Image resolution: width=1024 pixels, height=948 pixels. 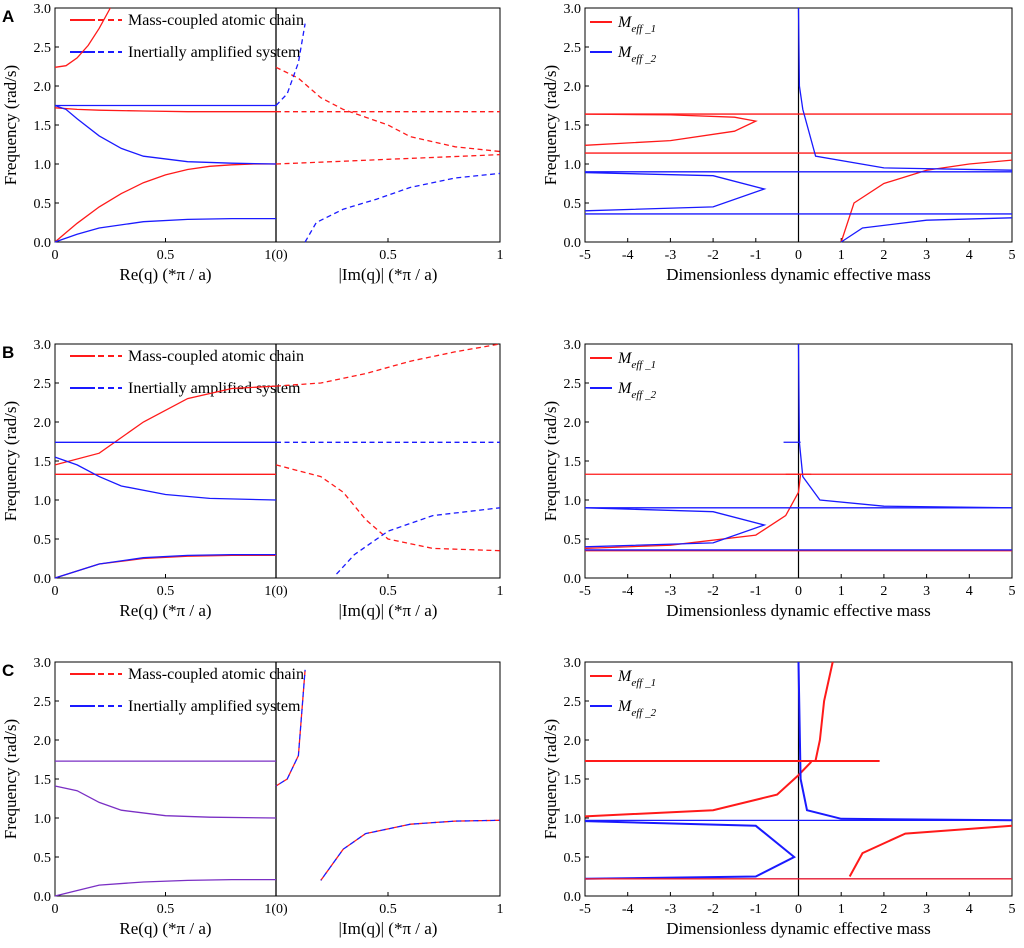 I want to click on x-tick-label: -1, so click(x=756, y=909).